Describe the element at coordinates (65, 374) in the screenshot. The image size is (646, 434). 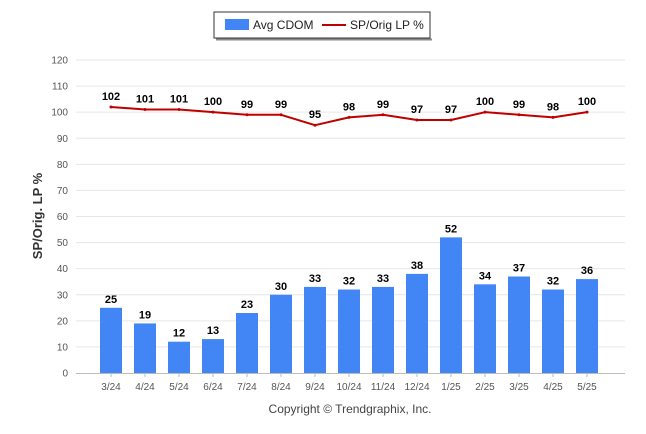
I see `y-tick-label: 0` at that location.